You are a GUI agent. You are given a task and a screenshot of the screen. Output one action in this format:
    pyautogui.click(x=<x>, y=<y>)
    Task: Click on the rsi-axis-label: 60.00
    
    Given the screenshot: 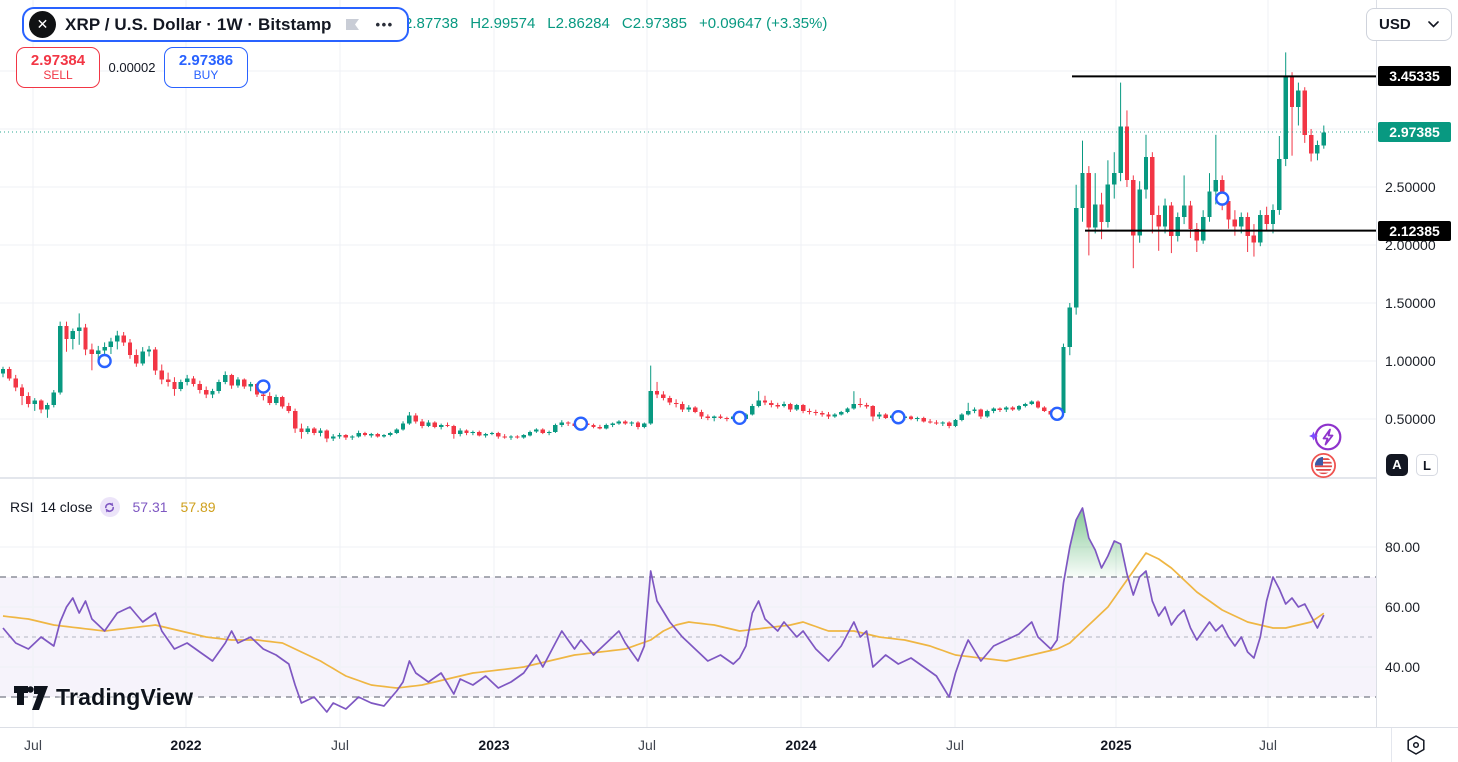 What is the action you would take?
    pyautogui.click(x=1403, y=607)
    